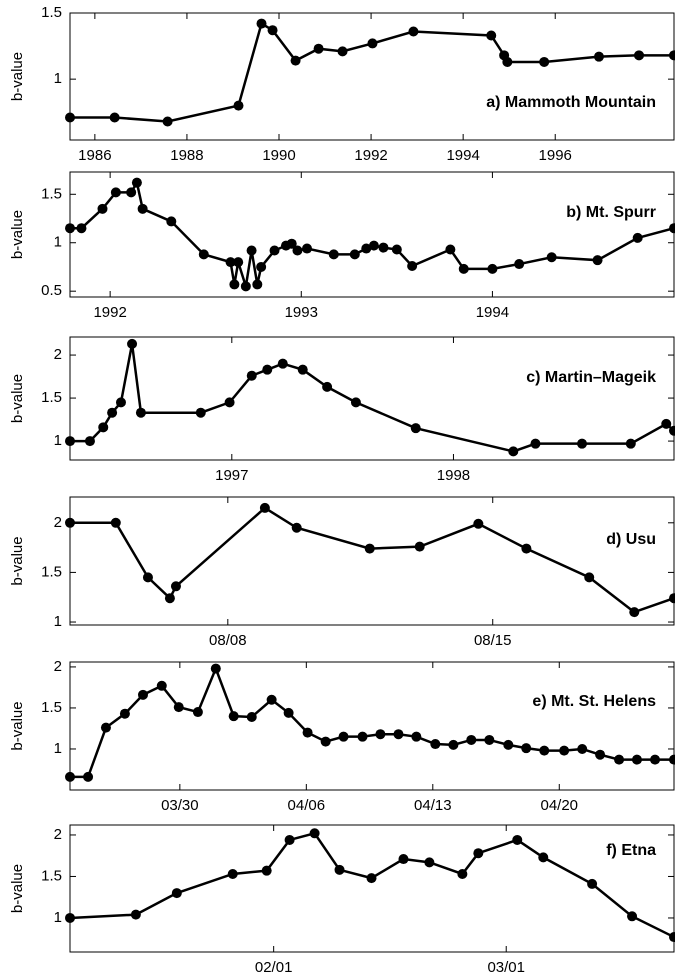  I want to click on x-tick-label: 1992, so click(370, 155).